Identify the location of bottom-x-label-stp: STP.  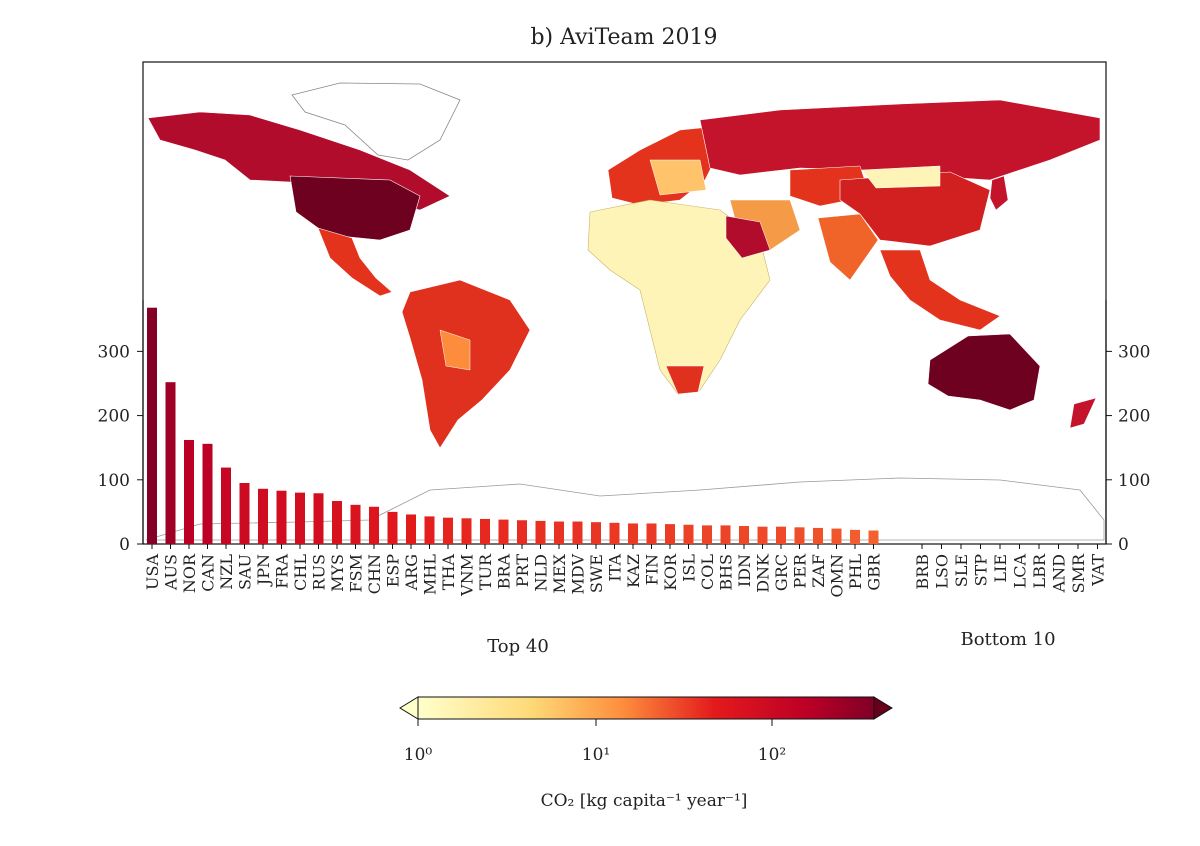
(981, 570).